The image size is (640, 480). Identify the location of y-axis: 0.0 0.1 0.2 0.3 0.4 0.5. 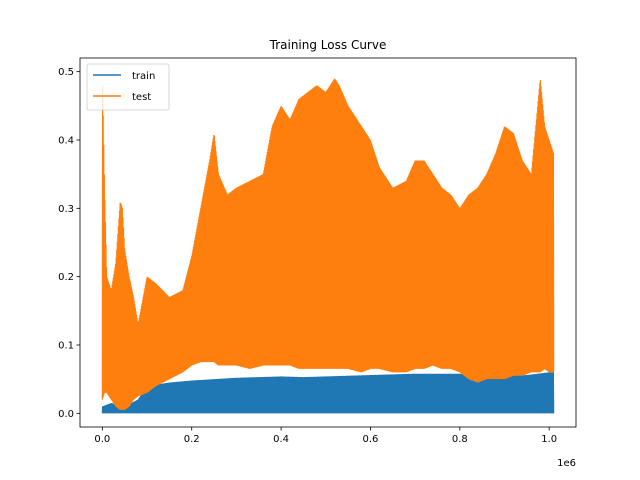
(69, 243).